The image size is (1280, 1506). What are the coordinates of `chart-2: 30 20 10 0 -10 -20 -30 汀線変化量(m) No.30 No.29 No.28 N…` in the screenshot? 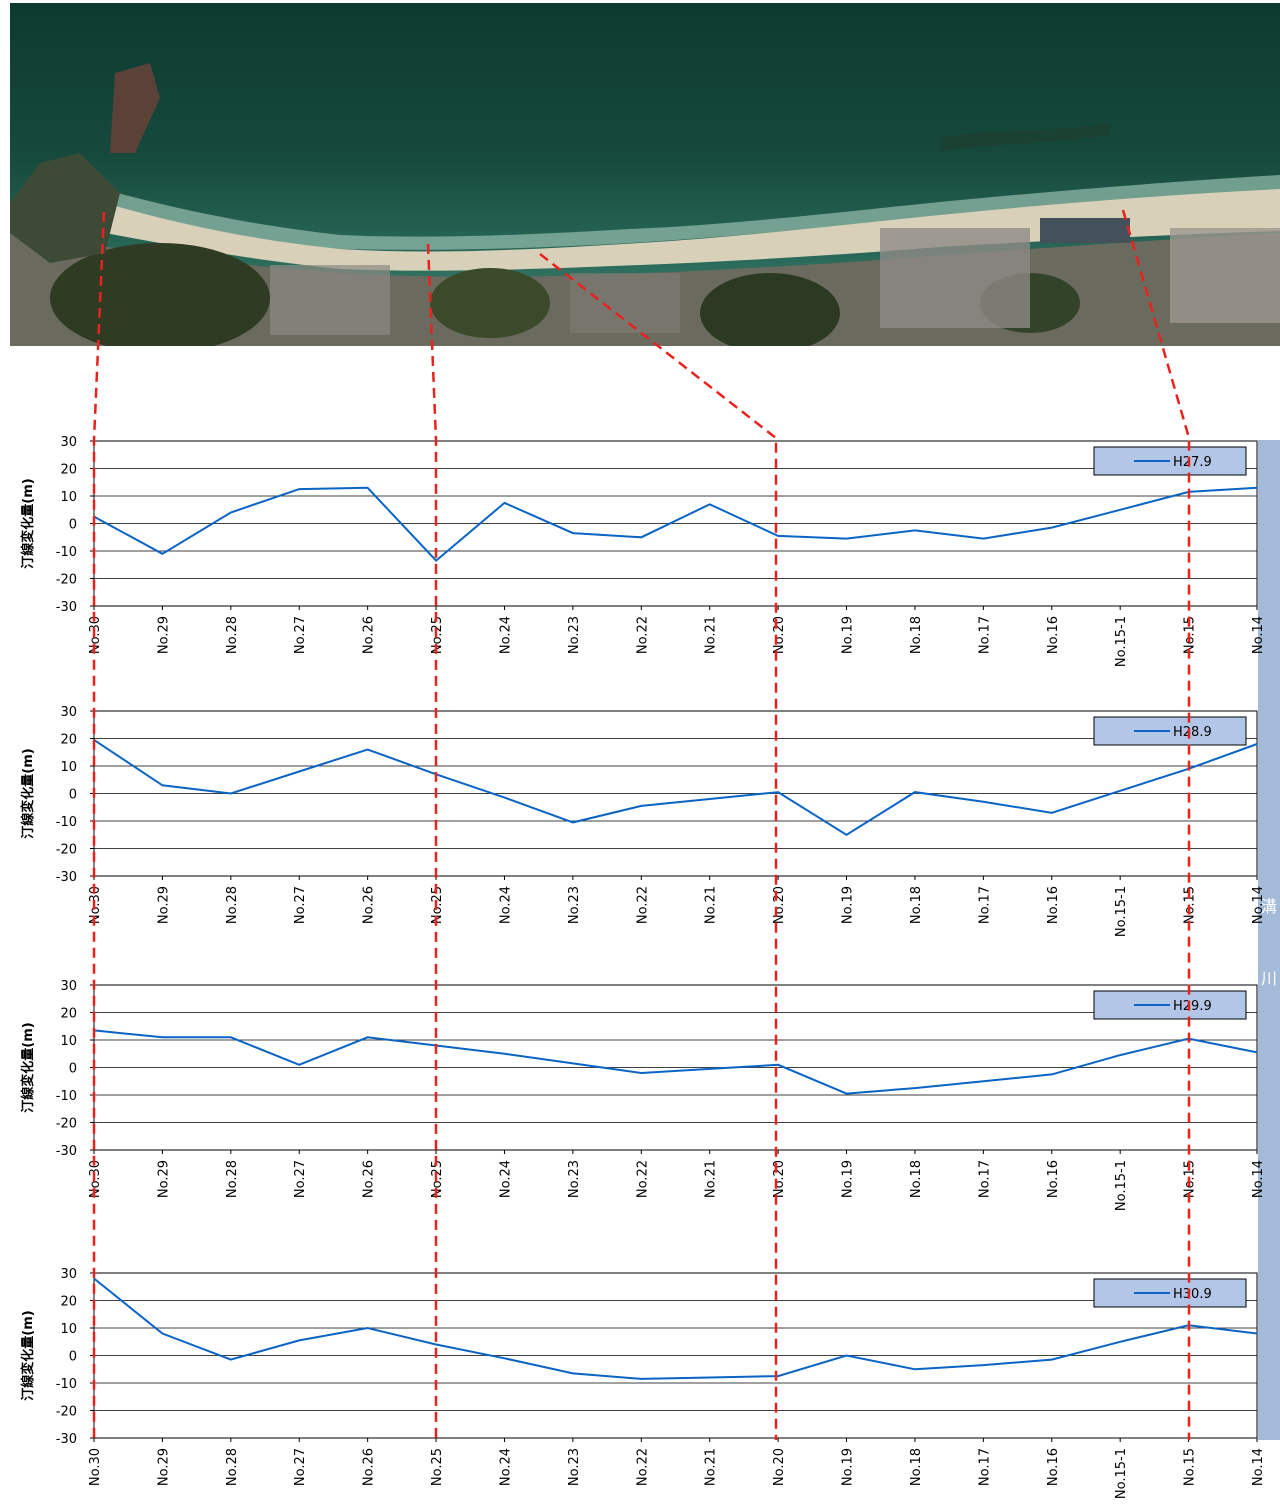 It's located at (643, 821).